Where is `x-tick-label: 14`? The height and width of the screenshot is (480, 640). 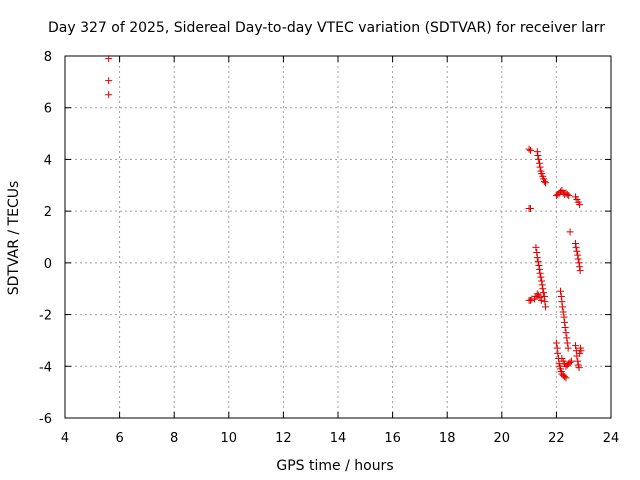
x-tick-label: 14 is located at coordinates (338, 438).